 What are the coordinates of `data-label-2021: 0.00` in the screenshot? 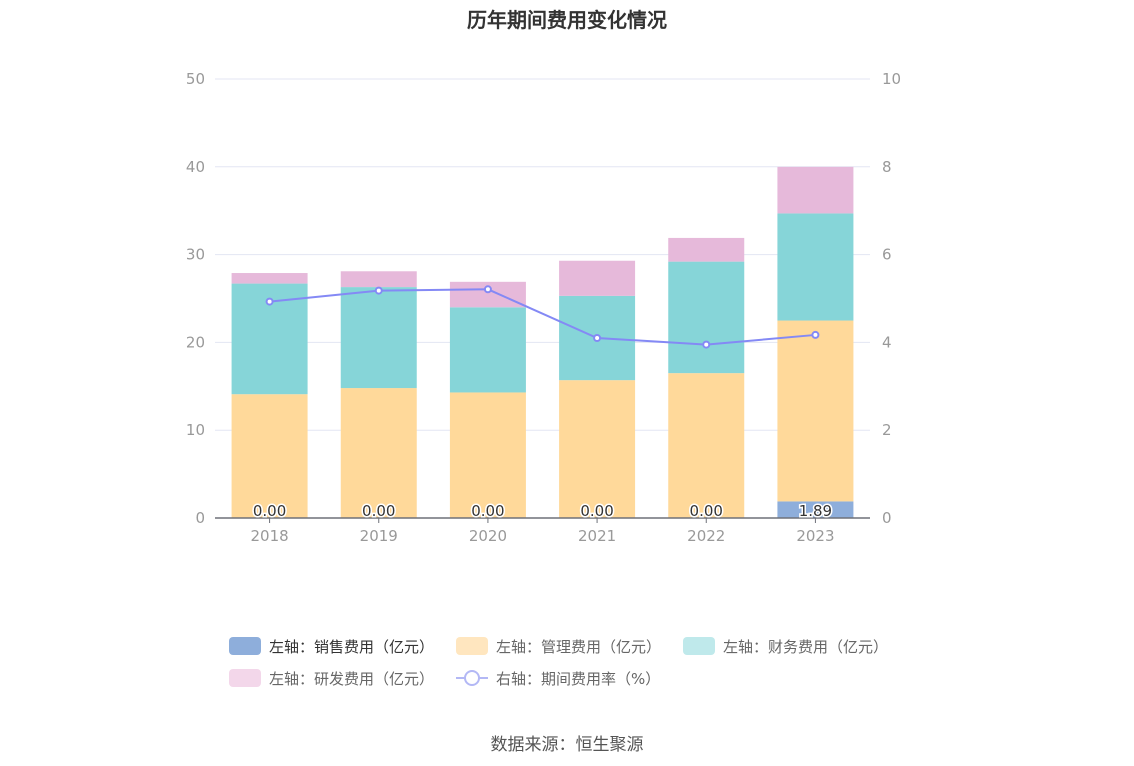 It's located at (596, 511).